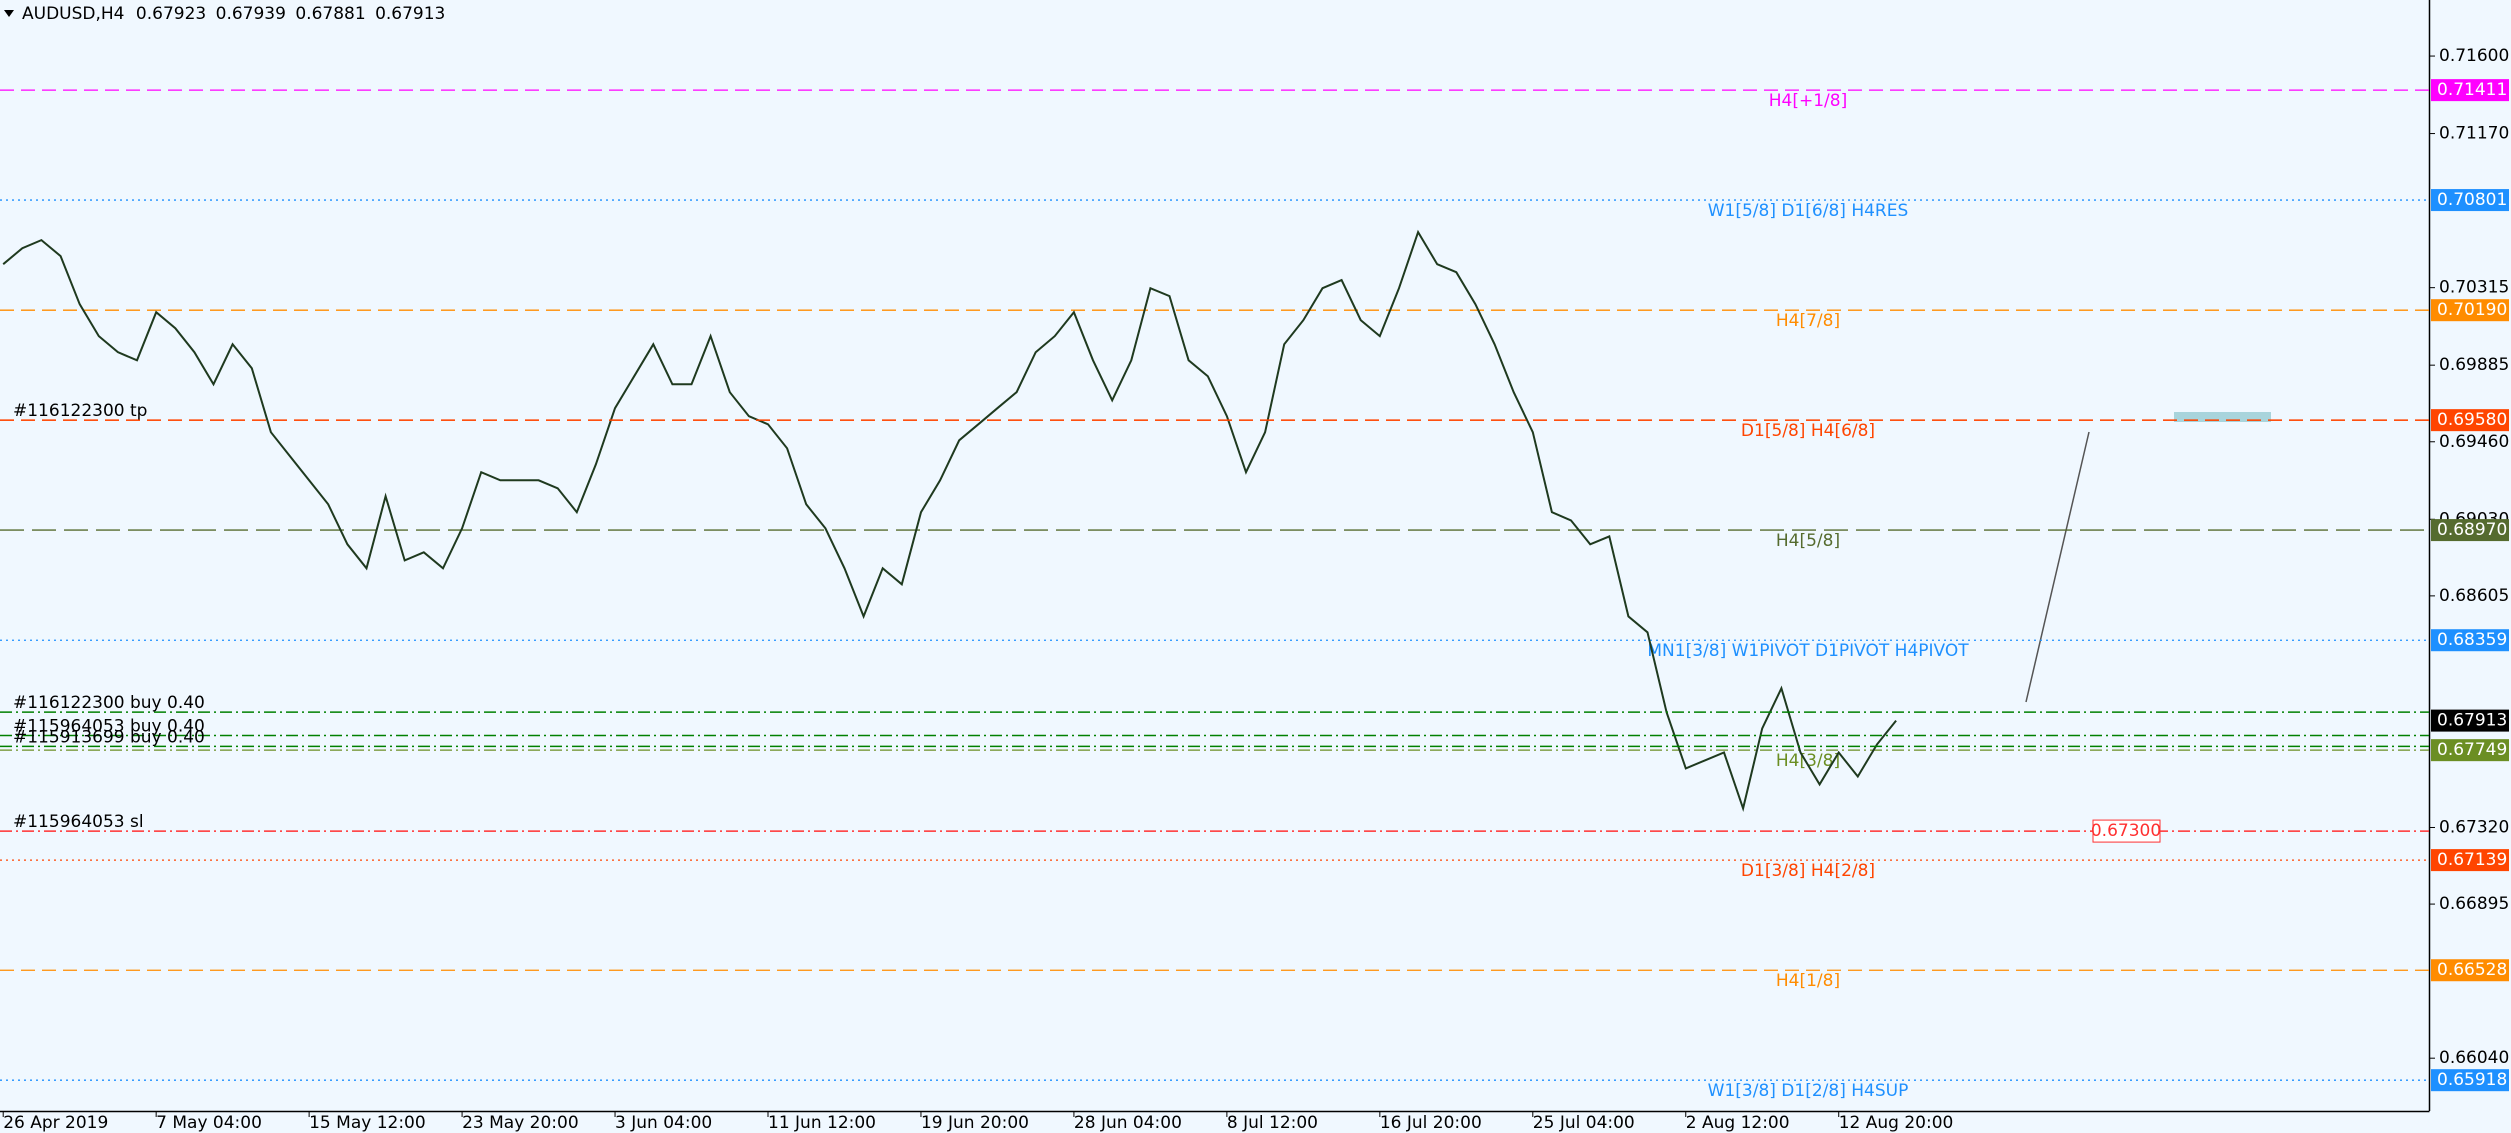 The image size is (2511, 1133). I want to click on order-label: #116122300 buy 0.40, so click(109, 703).